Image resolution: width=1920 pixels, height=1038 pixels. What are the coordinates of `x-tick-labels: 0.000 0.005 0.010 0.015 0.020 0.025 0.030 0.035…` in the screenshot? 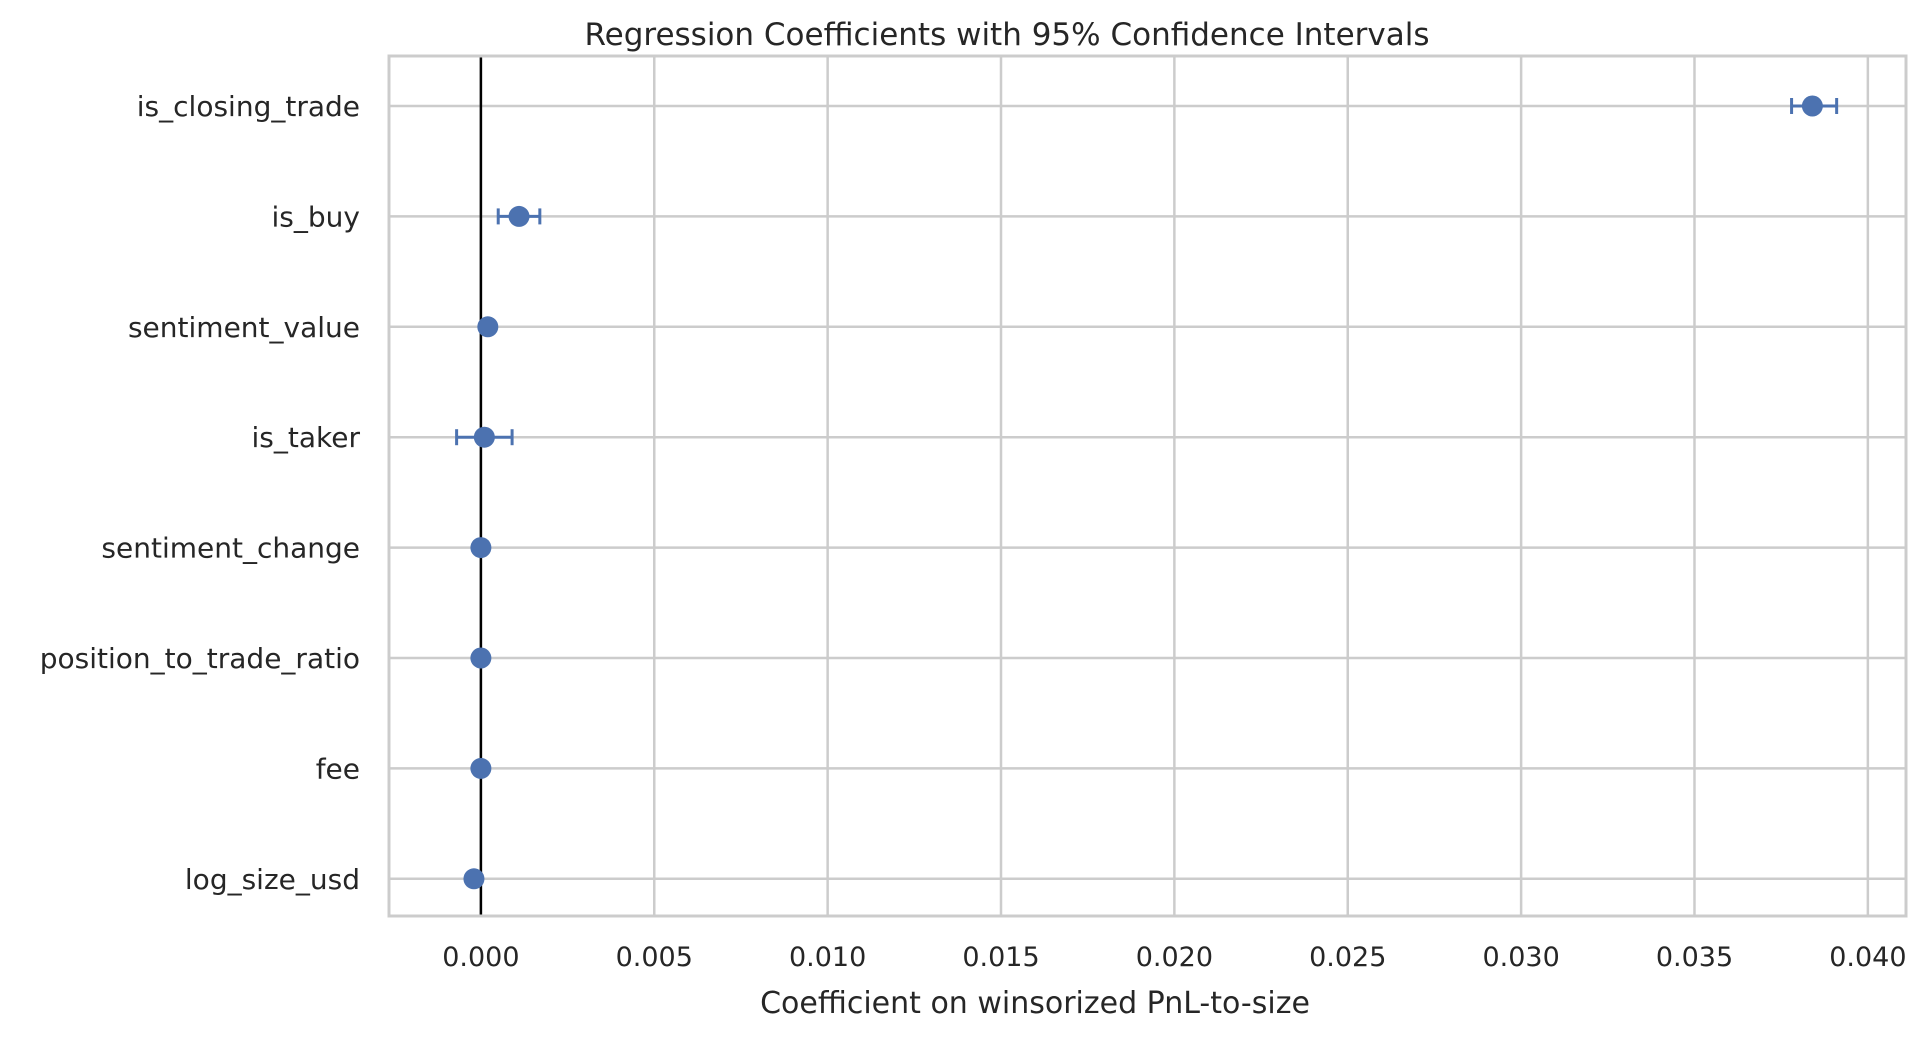 It's located at (1174, 957).